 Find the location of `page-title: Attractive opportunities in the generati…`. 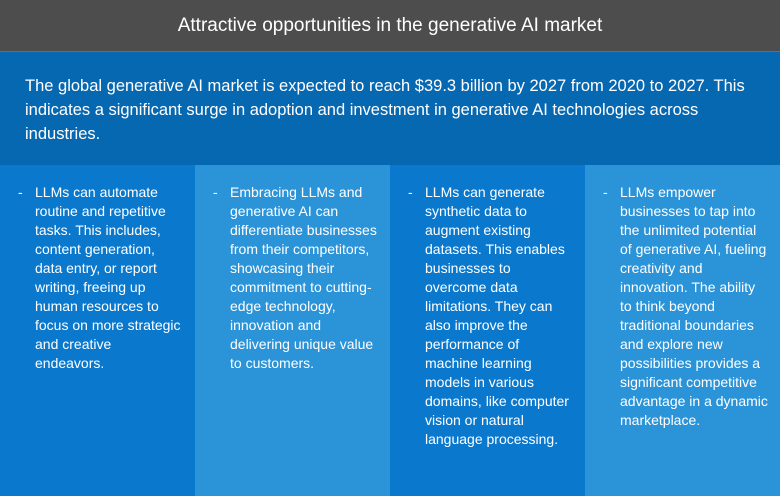

page-title: Attractive opportunities in the generati… is located at coordinates (390, 25).